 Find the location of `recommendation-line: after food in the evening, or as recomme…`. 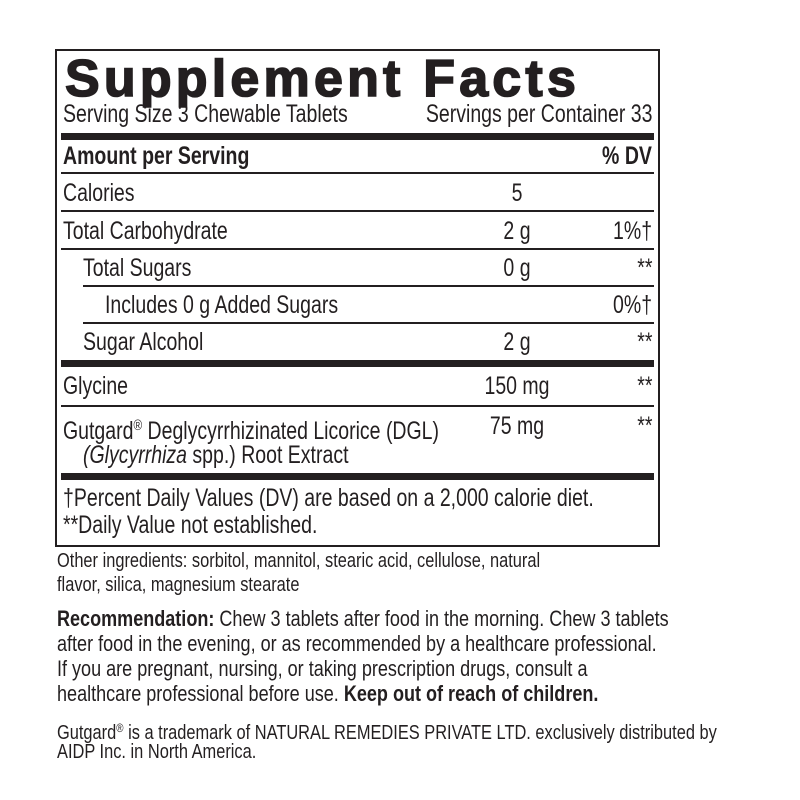

recommendation-line: after food in the evening, or as recomme… is located at coordinates (357, 643).